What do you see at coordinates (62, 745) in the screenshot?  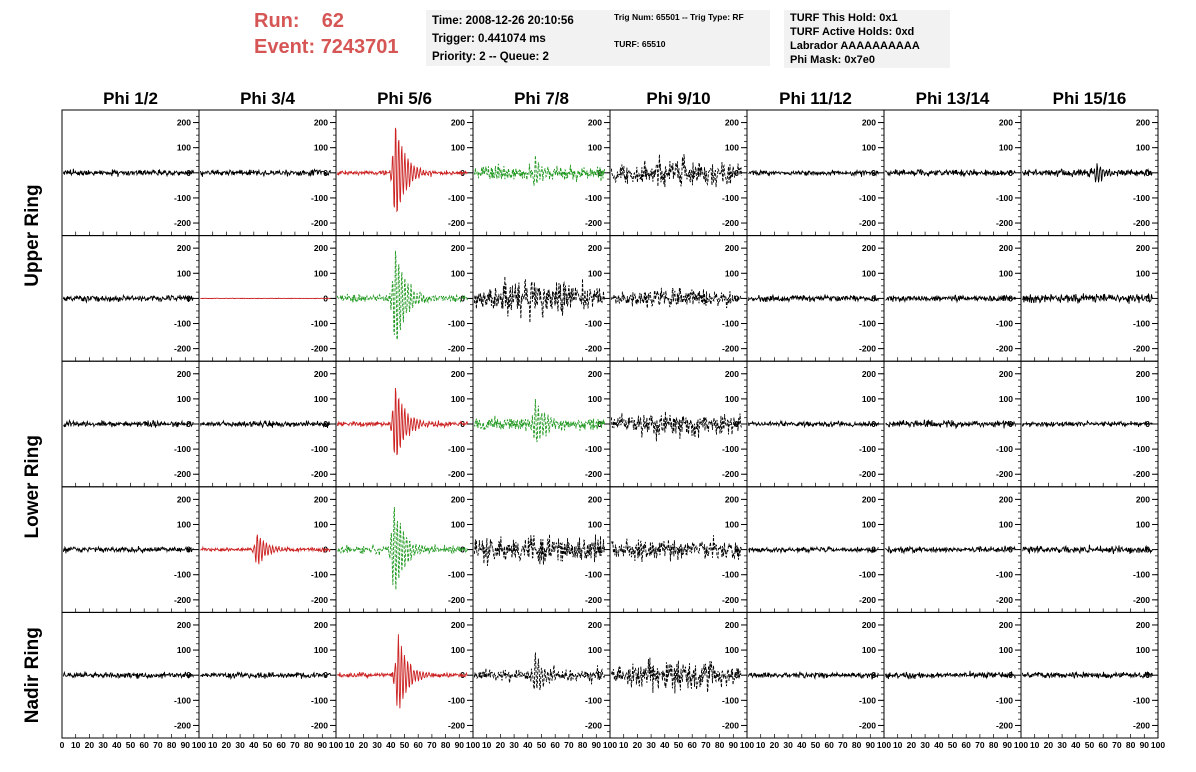 I see `x-tick-label: 0` at bounding box center [62, 745].